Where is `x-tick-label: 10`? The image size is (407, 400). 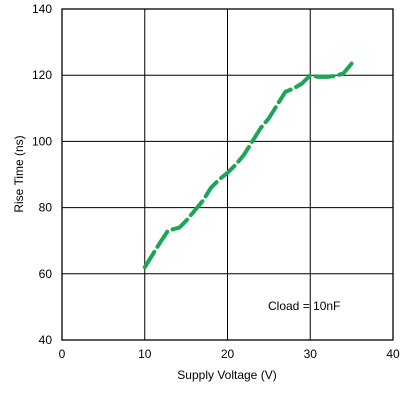
x-tick-label: 10 is located at coordinates (145, 354).